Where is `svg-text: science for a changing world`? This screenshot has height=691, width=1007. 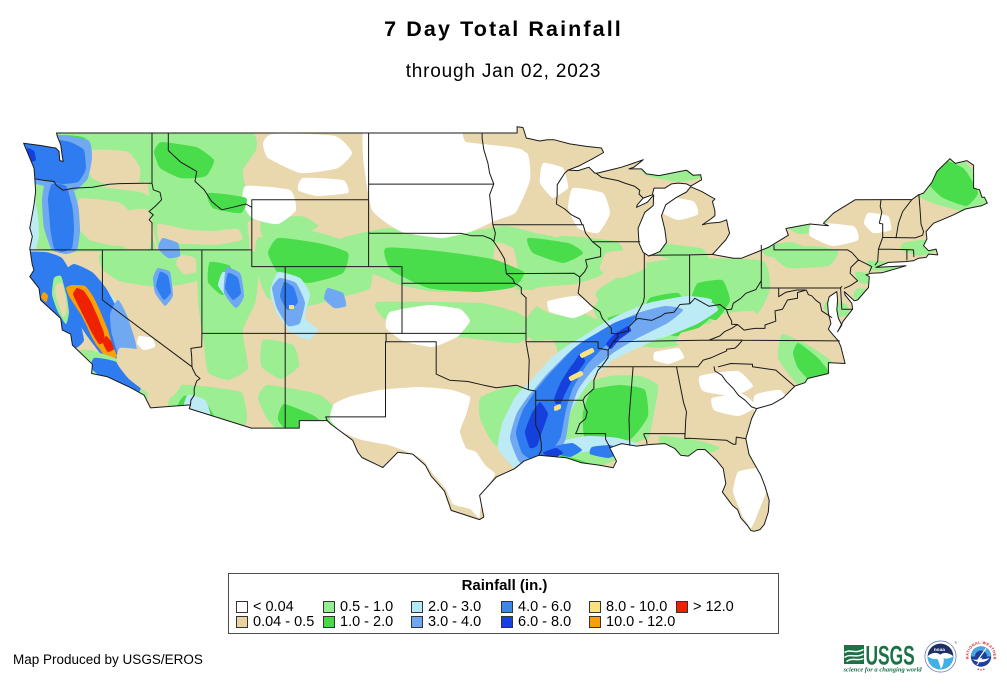
svg-text: science for a changing world is located at coordinates (883, 670).